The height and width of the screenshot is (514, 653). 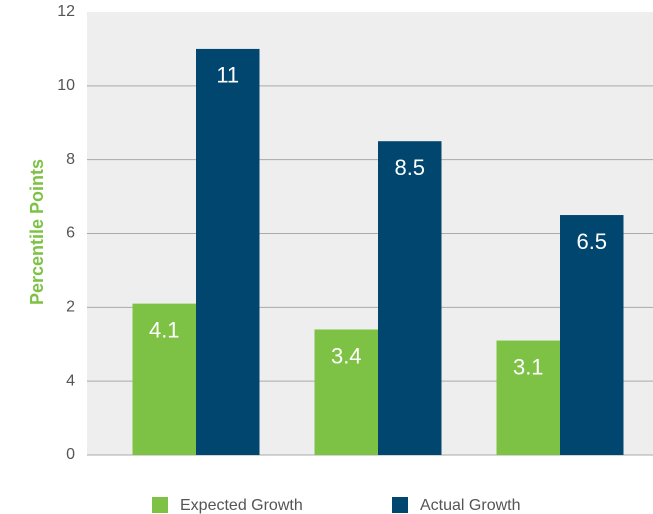 I want to click on y-axis-title: Percentile Points, so click(x=37, y=232).